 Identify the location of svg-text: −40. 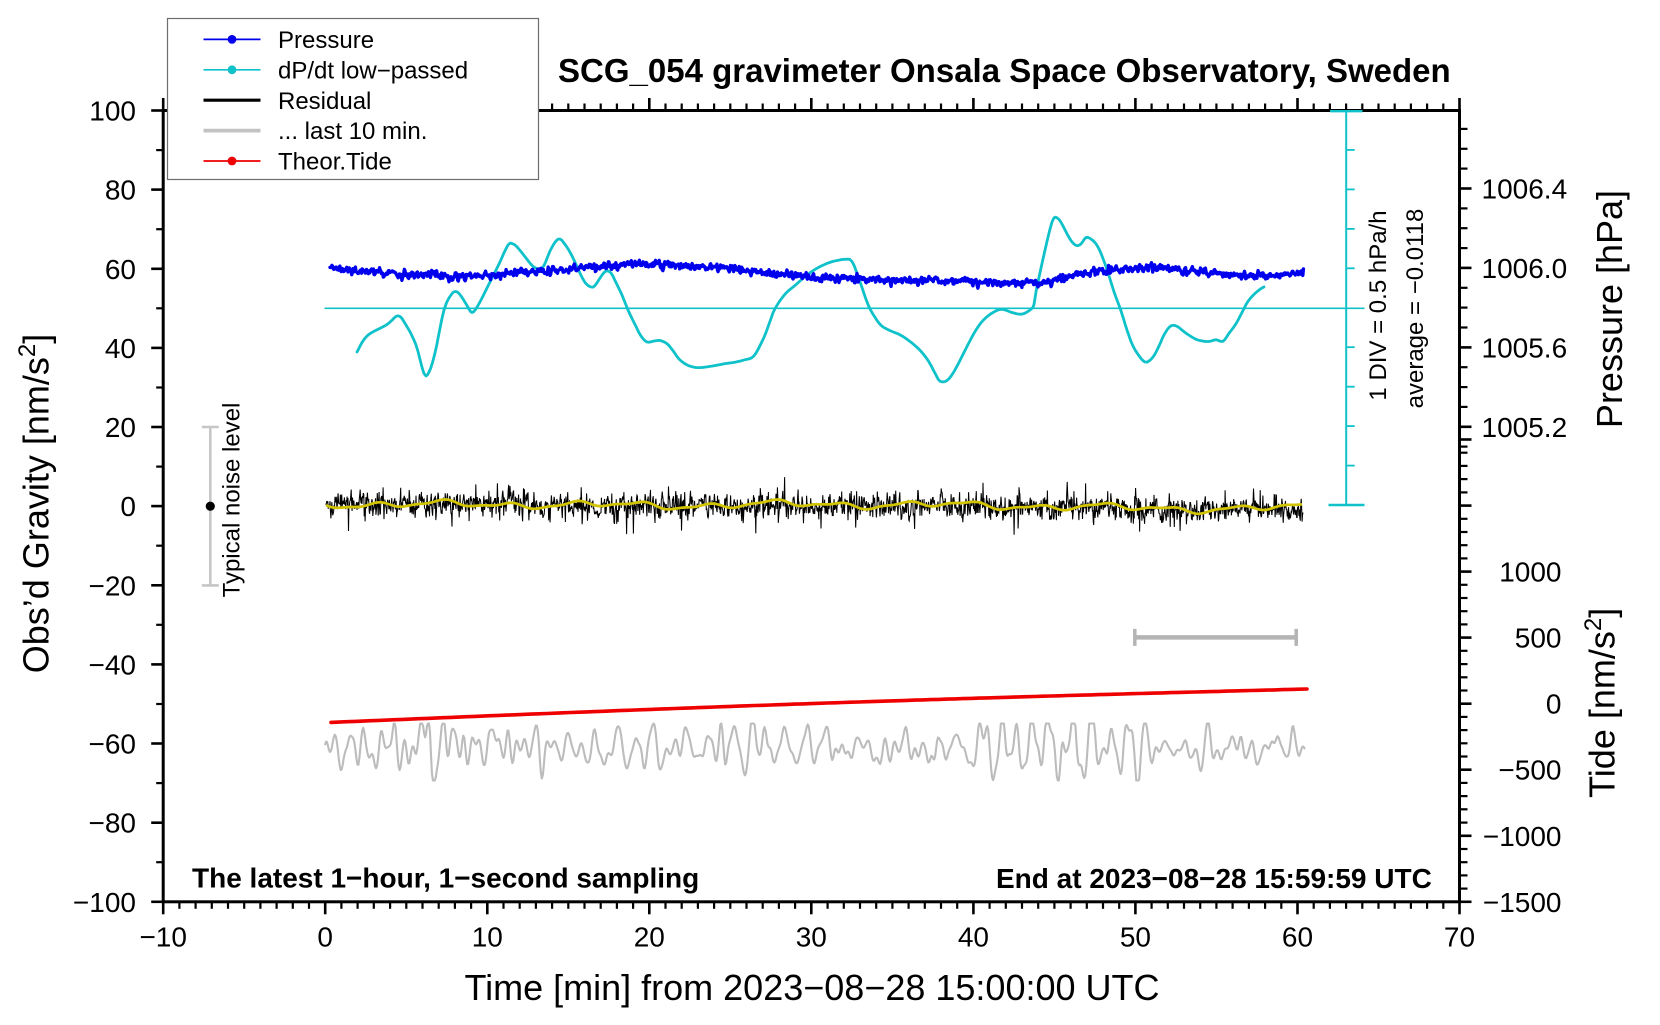
(113, 664).